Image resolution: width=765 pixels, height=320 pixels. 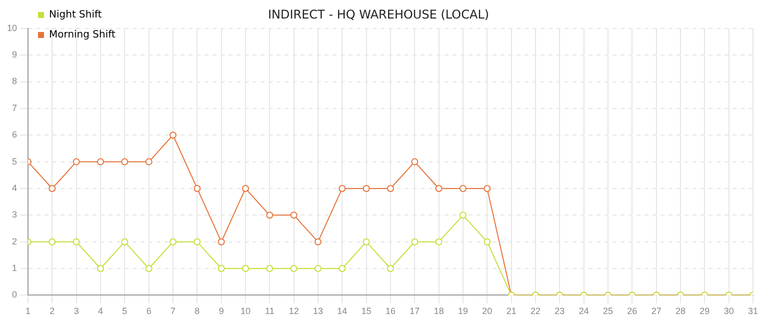 I want to click on x-tick-label: 6, so click(x=149, y=311).